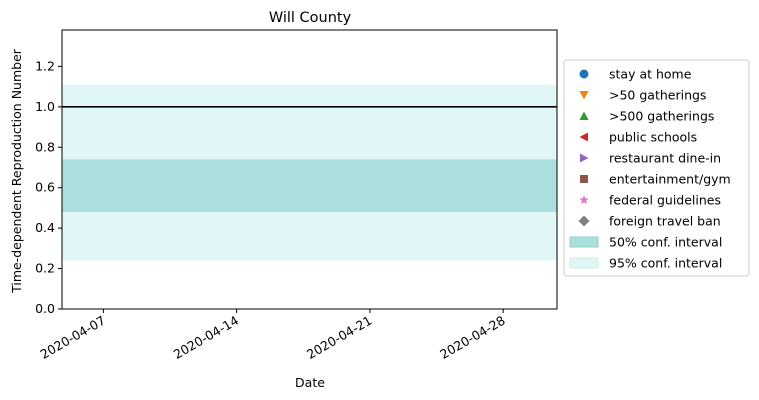 This screenshot has width=759, height=400. I want to click on x-tick-label: 2020-04-14, so click(206, 337).